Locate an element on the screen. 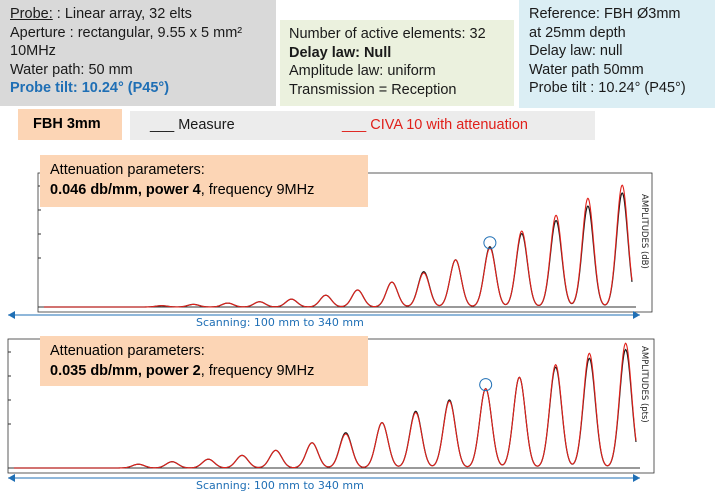 This screenshot has height=496, width=715. y-axis-label: AMPLITUDES (pts) is located at coordinates (644, 384).